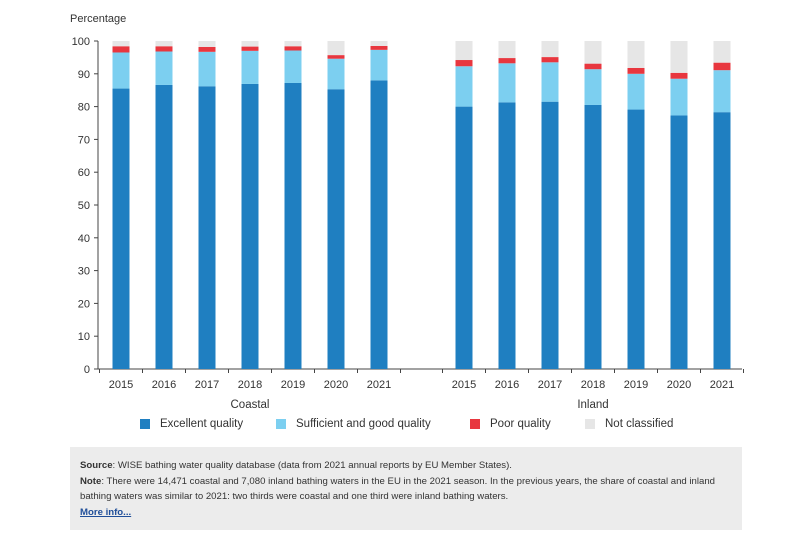 The image size is (789, 551). Describe the element at coordinates (363, 424) in the screenshot. I see `legend-label-sufficient: Sufficient and good quality` at that location.